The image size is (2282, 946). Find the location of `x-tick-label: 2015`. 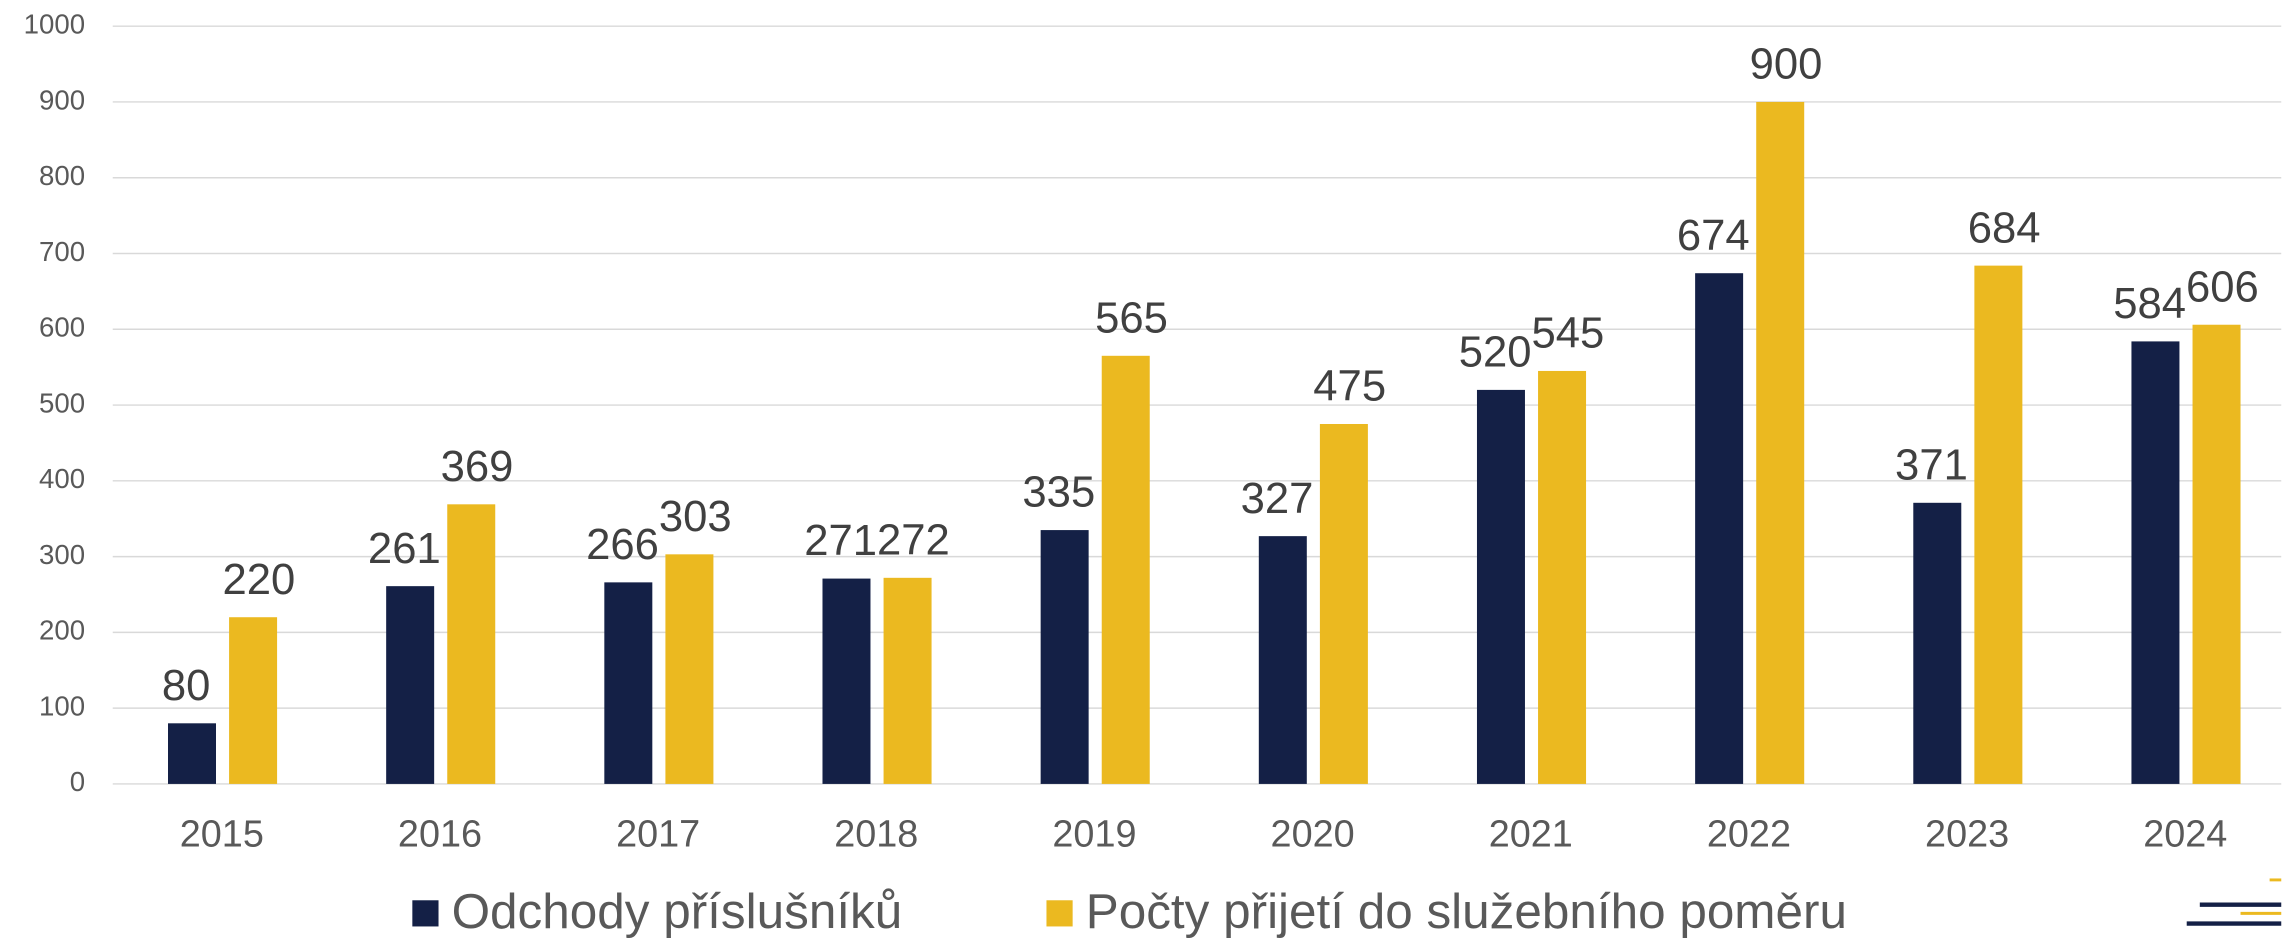

x-tick-label: 2015 is located at coordinates (222, 834).